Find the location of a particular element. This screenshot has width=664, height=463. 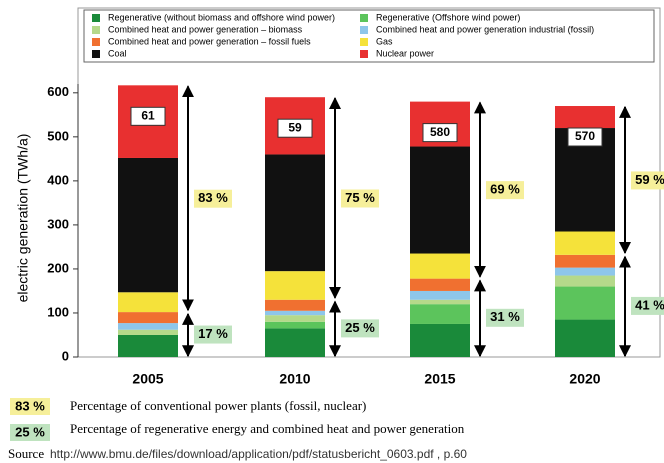

legend-label: Coal is located at coordinates (117, 53).